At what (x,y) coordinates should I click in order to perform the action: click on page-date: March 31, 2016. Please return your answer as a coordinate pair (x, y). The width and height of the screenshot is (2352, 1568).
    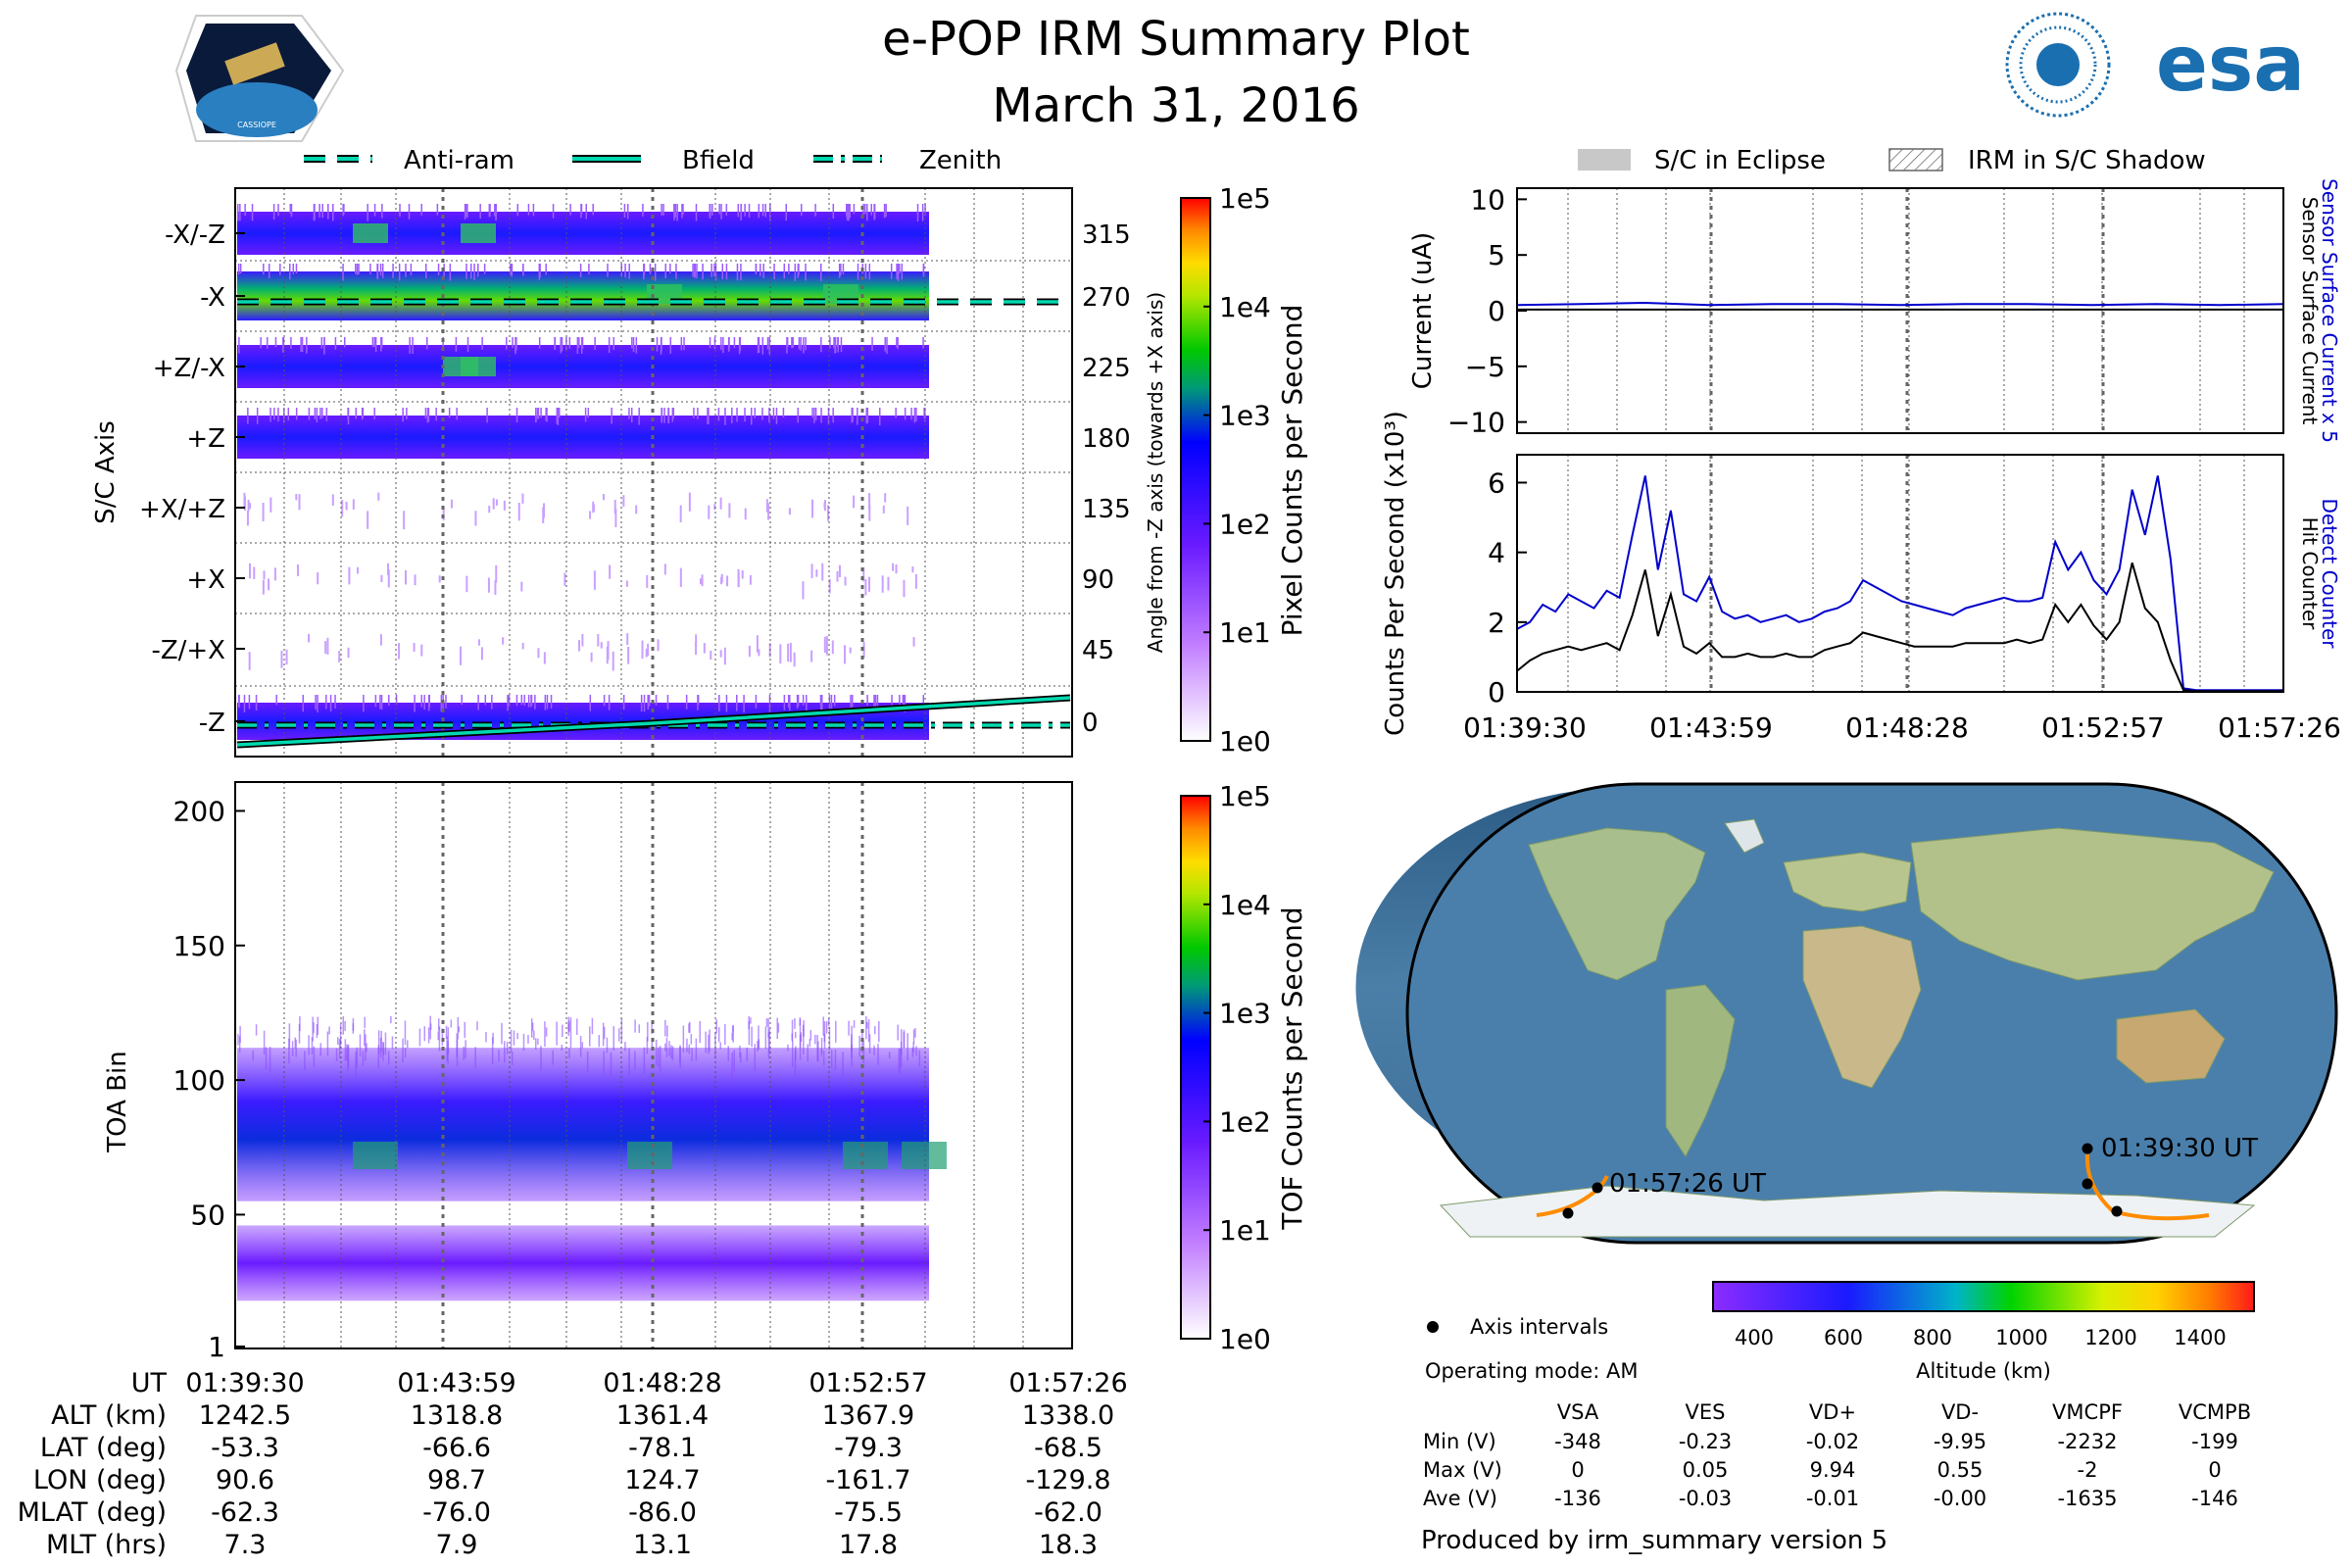
    Looking at the image, I should click on (1175, 105).